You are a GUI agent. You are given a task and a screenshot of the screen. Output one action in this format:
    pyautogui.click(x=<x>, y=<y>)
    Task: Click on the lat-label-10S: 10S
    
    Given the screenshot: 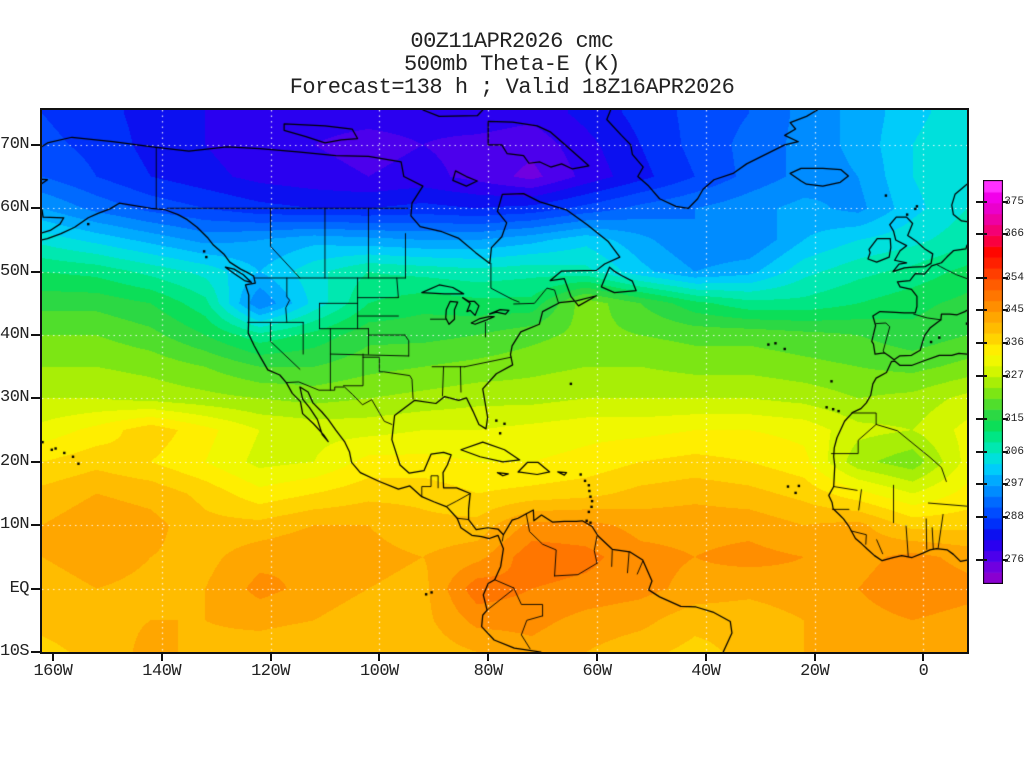 What is the action you would take?
    pyautogui.click(x=15, y=651)
    